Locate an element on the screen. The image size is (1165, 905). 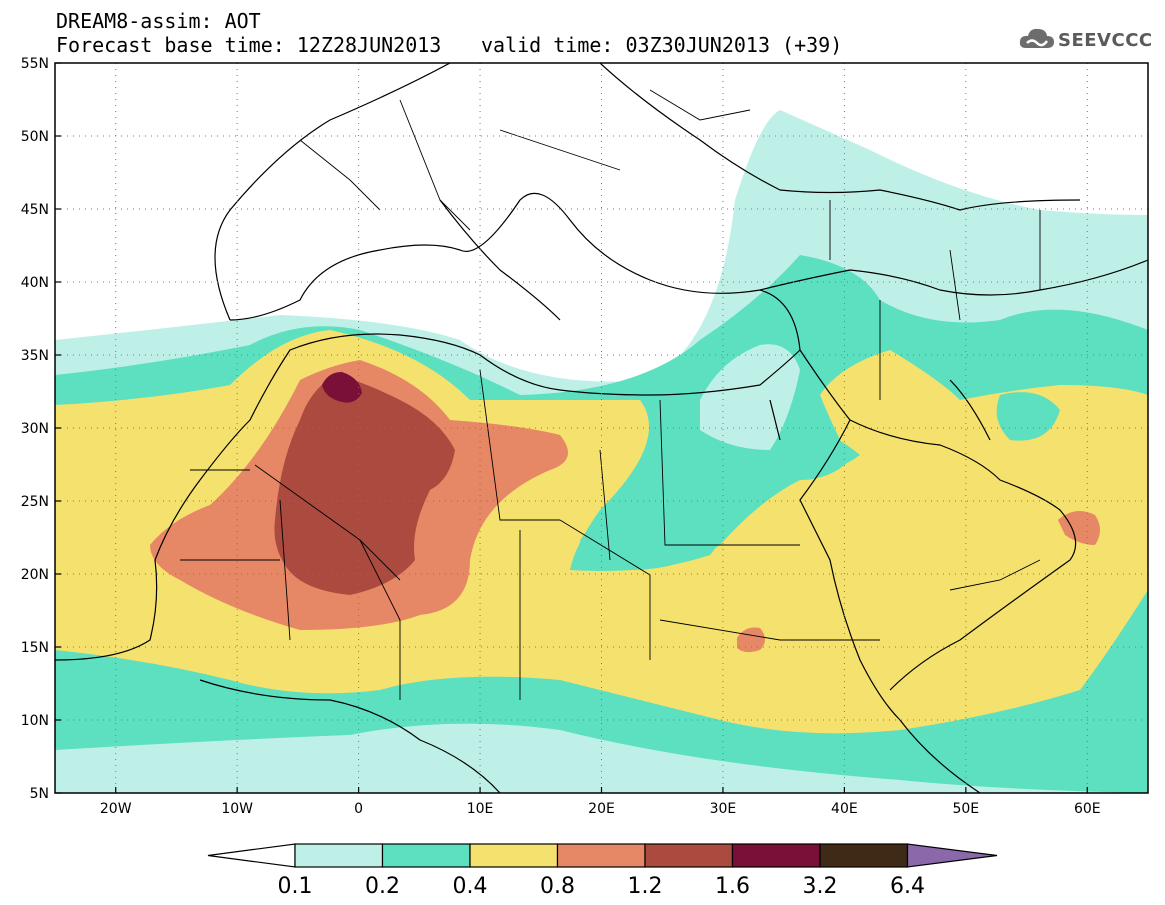
legend-label: 3.2 is located at coordinates (820, 886).